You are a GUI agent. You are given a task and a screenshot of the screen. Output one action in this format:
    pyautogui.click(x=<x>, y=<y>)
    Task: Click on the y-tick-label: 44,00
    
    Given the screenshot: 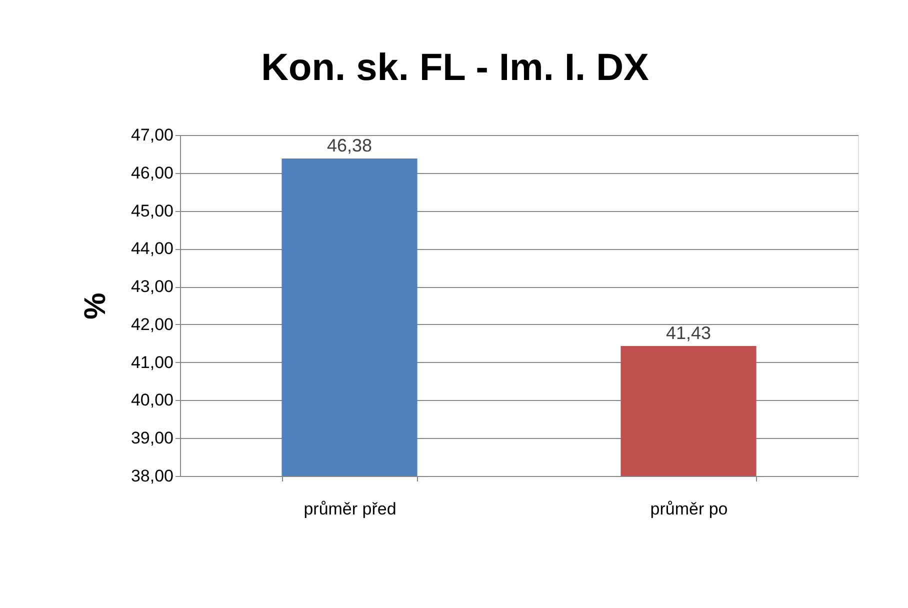 What is the action you would take?
    pyautogui.click(x=152, y=248)
    